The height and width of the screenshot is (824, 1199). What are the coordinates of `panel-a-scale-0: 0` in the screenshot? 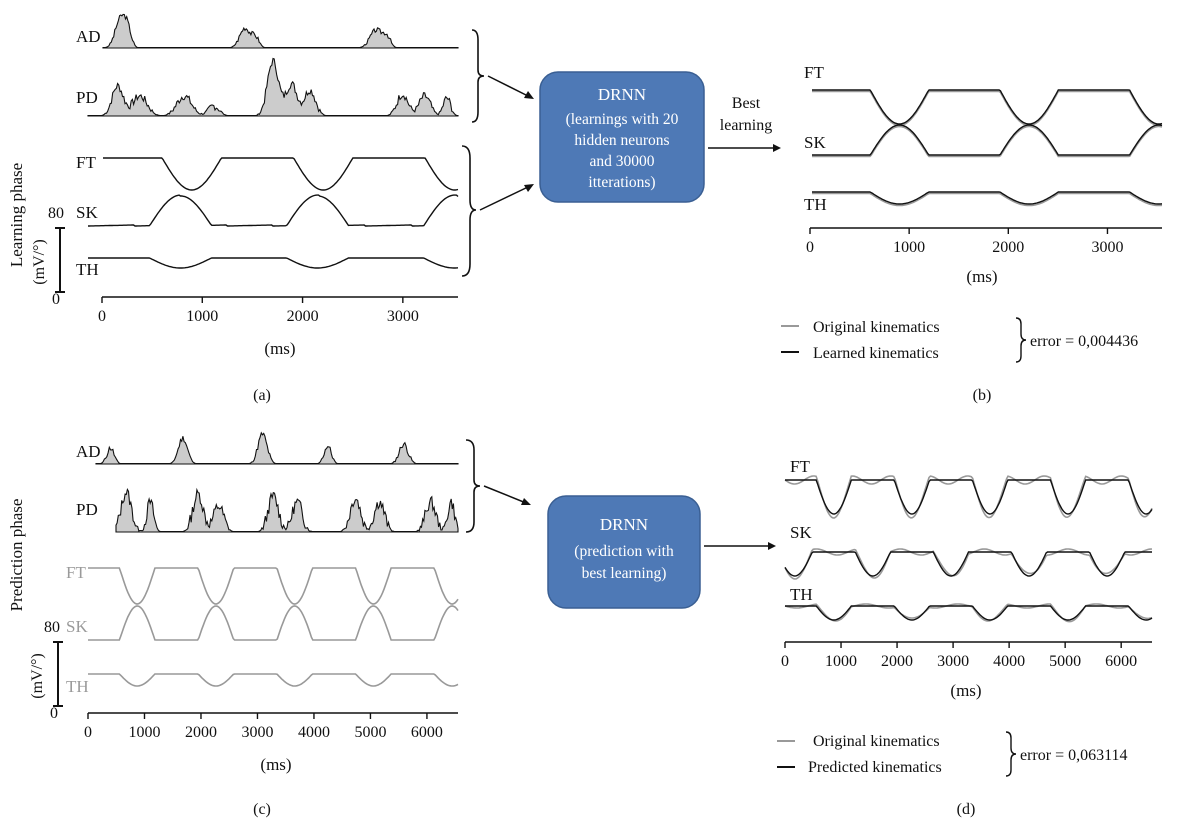 It's located at (56, 299).